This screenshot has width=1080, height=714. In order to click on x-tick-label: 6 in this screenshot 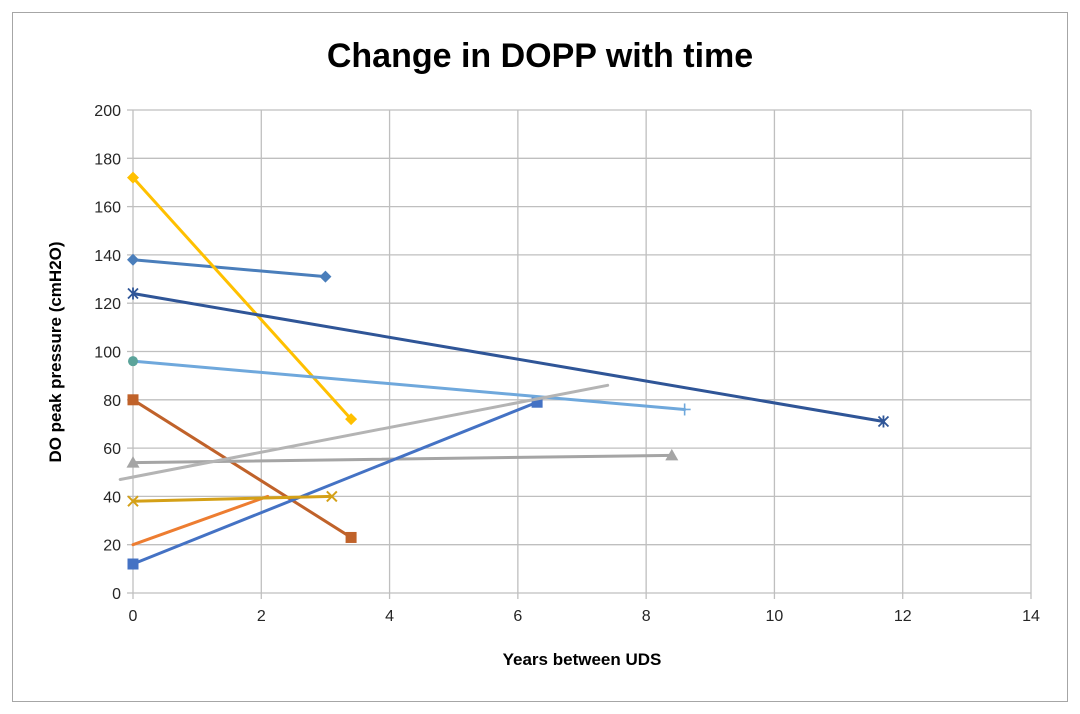, I will do `click(517, 616)`.